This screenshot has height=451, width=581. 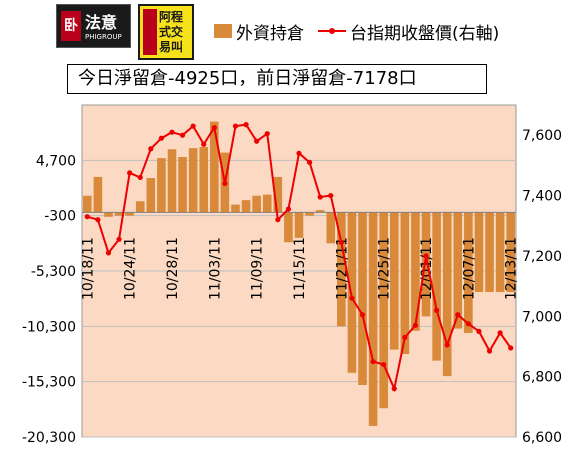 What do you see at coordinates (385, 268) in the screenshot?
I see `x-tick-label: 11/25/11` at bounding box center [385, 268].